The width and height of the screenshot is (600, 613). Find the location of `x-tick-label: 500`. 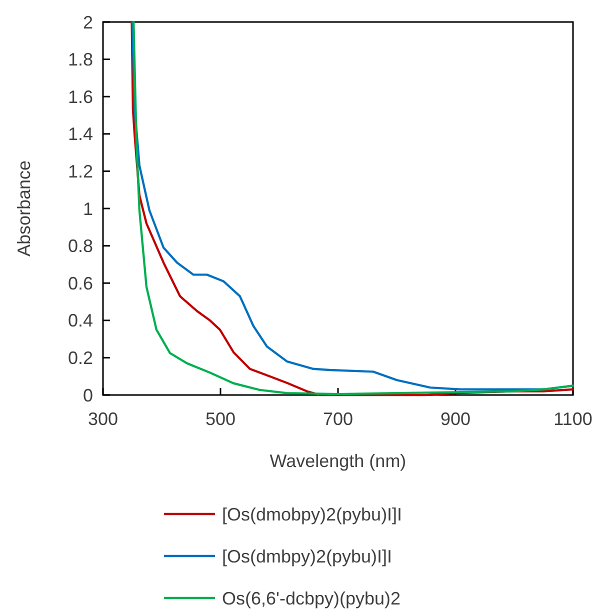

x-tick-label: 500 is located at coordinates (220, 419).